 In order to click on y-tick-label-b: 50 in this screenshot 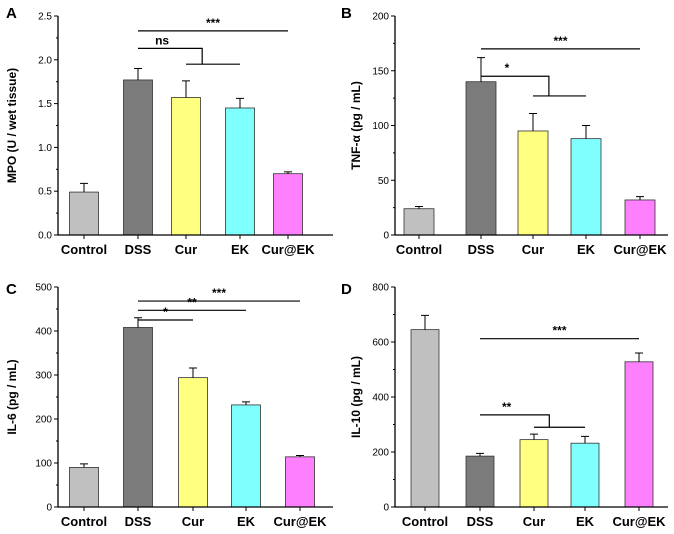, I will do `click(384, 181)`.